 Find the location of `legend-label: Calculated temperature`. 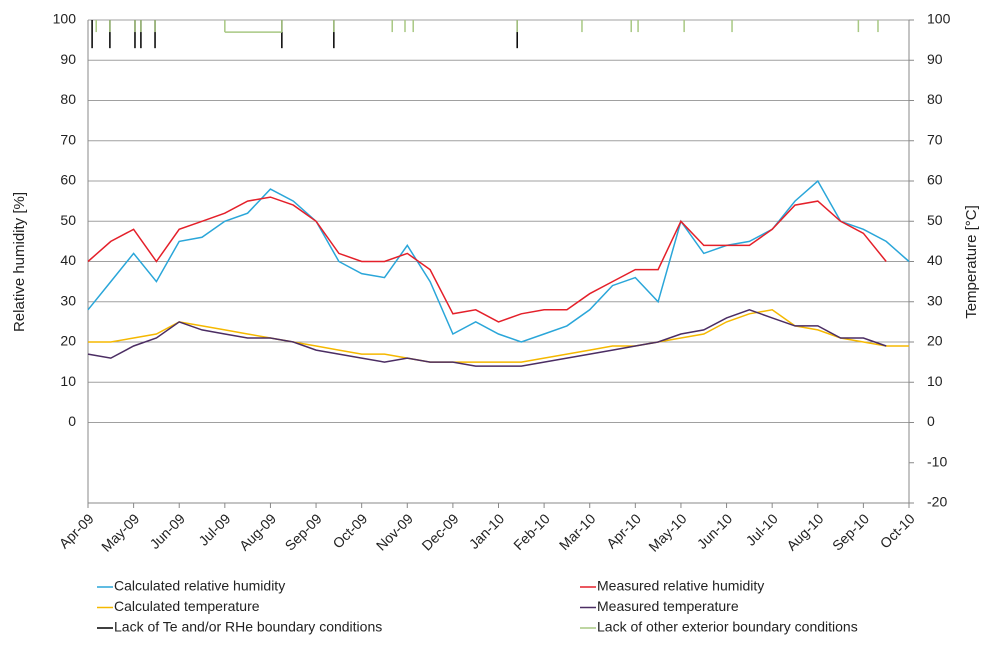

legend-label: Calculated temperature is located at coordinates (187, 606).